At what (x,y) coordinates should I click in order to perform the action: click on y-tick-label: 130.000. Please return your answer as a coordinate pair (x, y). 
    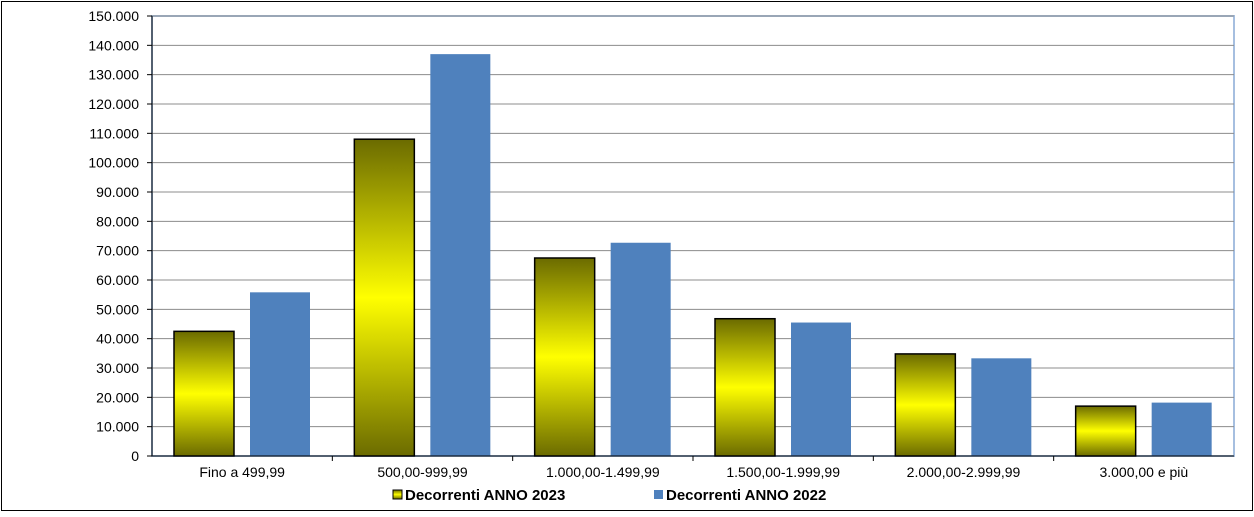
    Looking at the image, I should click on (113, 75).